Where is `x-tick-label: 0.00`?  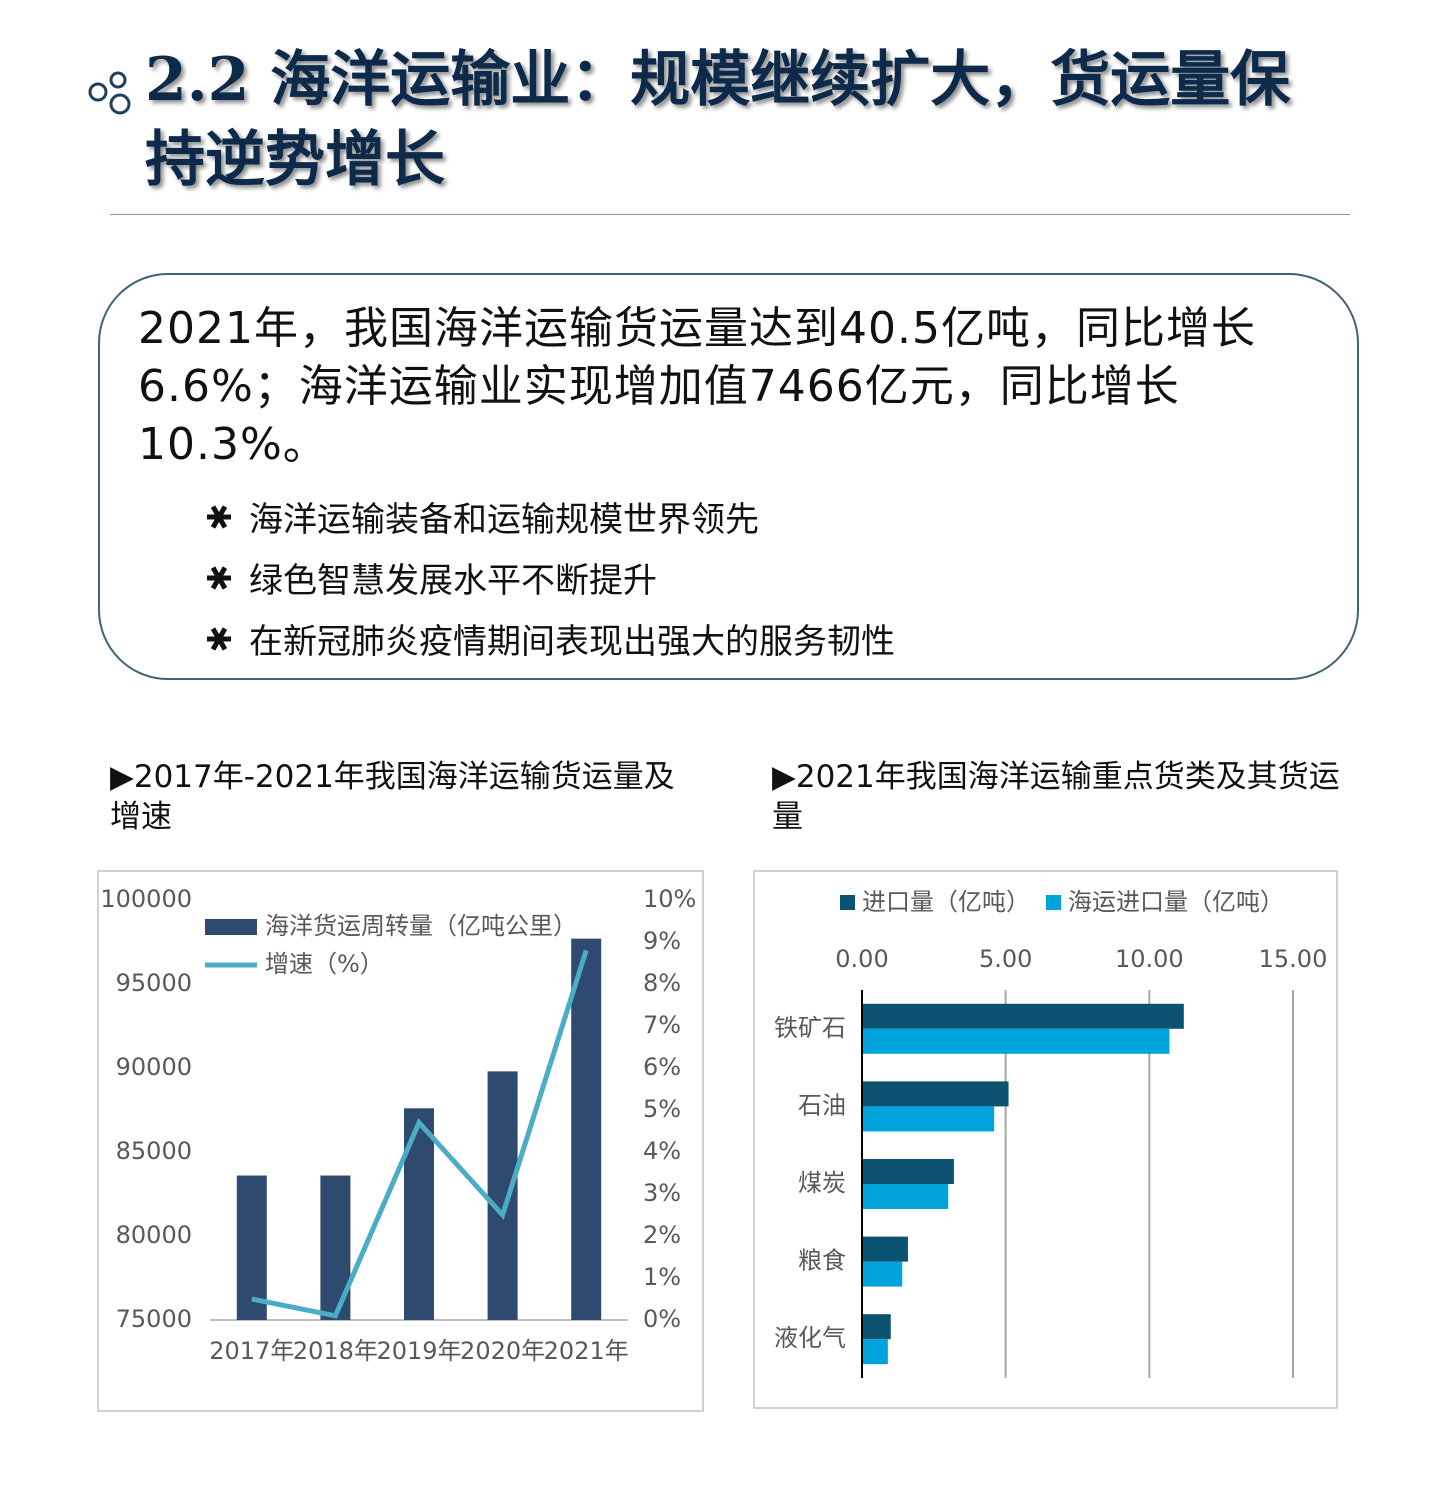
x-tick-label: 0.00 is located at coordinates (861, 959).